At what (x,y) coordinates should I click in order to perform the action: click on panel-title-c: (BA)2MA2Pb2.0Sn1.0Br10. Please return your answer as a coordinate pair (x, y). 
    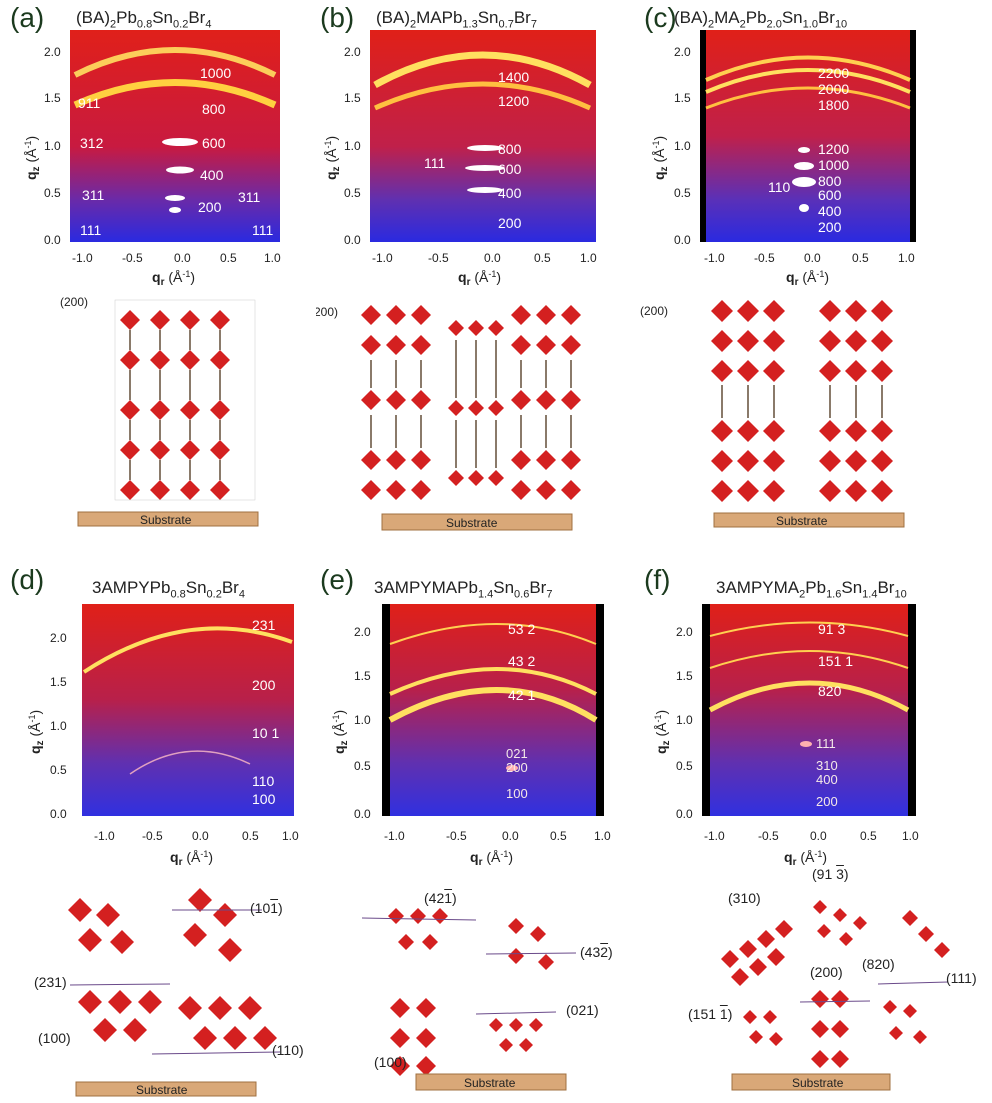
    Looking at the image, I should click on (761, 19).